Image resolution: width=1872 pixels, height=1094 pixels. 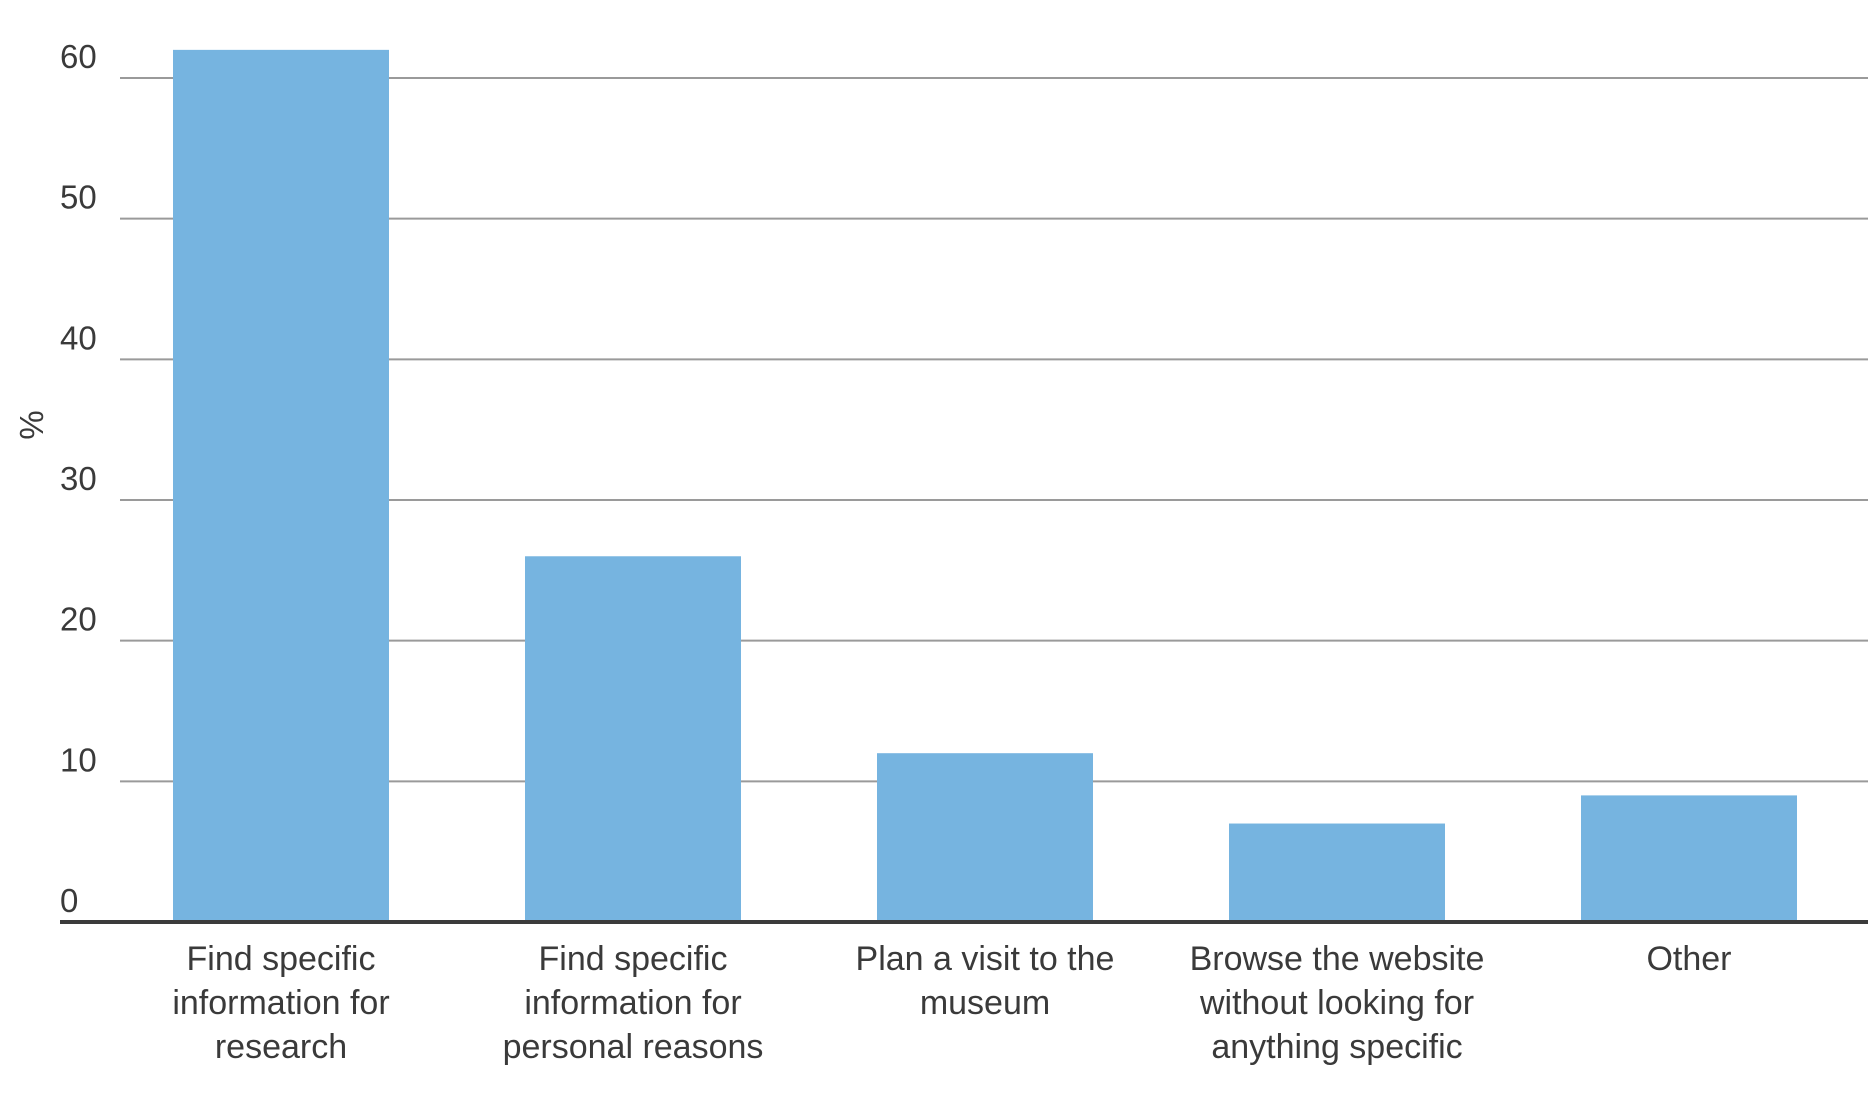 What do you see at coordinates (633, 1047) in the screenshot?
I see `x-category-label-line: personal reasons` at bounding box center [633, 1047].